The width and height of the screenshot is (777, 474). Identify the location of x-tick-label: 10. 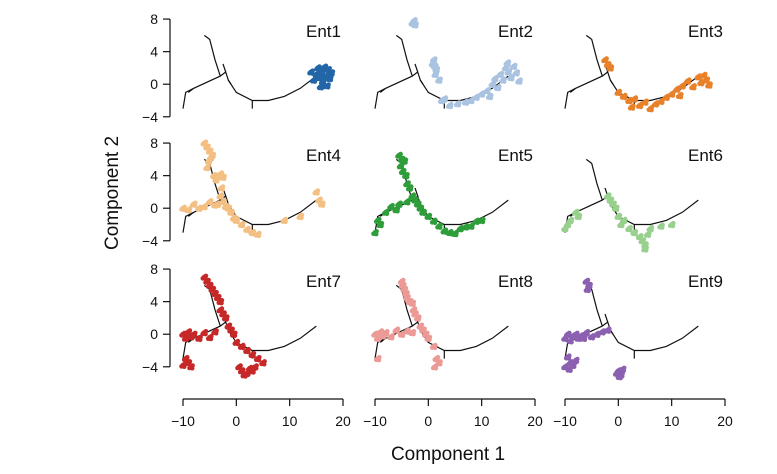
(672, 421).